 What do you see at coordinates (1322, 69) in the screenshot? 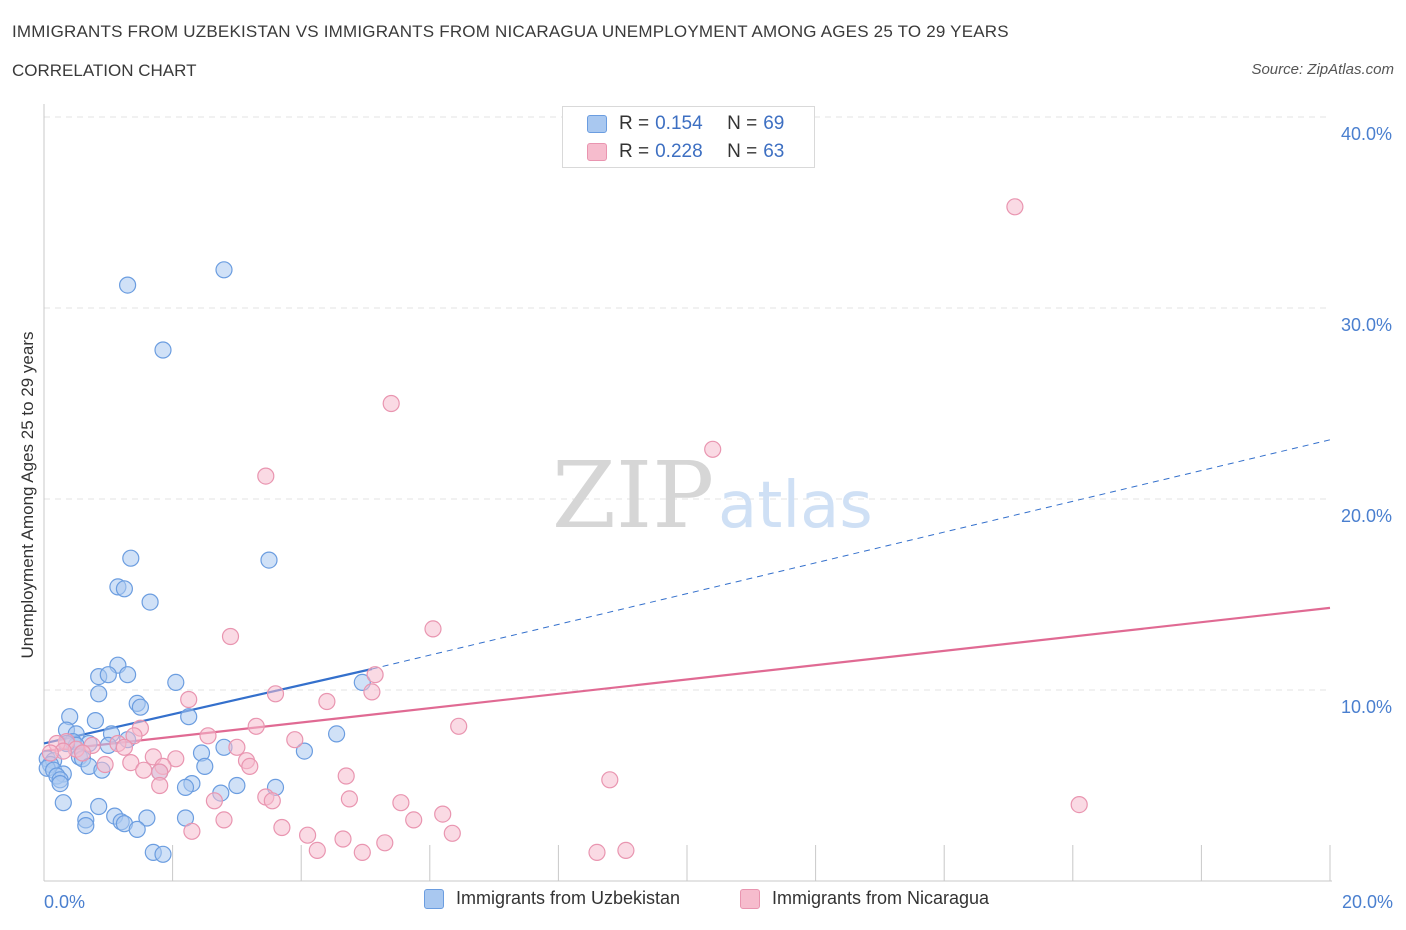
I see `source-credit: Source: ZipAtlas.com` at bounding box center [1322, 69].